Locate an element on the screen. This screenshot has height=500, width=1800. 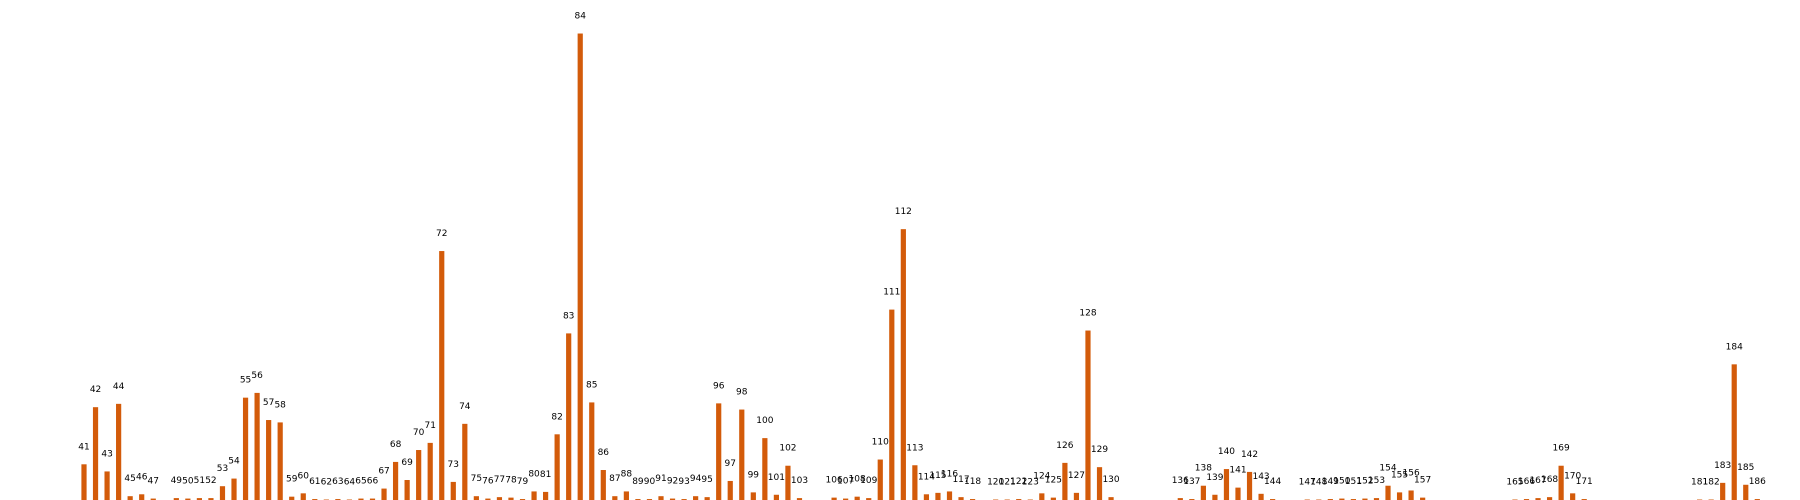
bar-label-120: 120 is located at coordinates (995, 483).